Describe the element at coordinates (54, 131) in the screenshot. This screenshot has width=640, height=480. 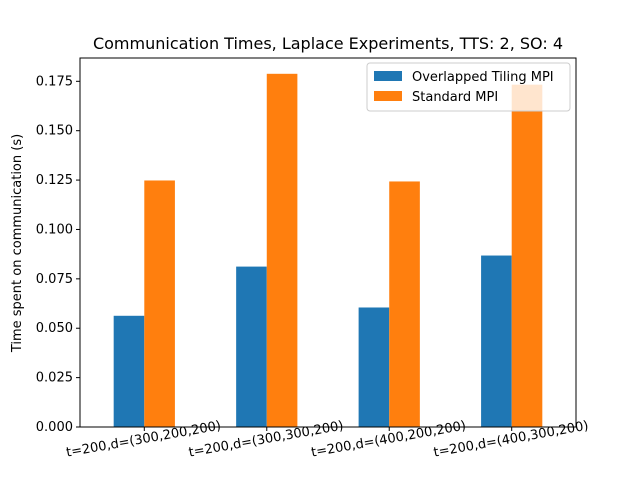
I see `y-tick-label: 0.150` at that location.